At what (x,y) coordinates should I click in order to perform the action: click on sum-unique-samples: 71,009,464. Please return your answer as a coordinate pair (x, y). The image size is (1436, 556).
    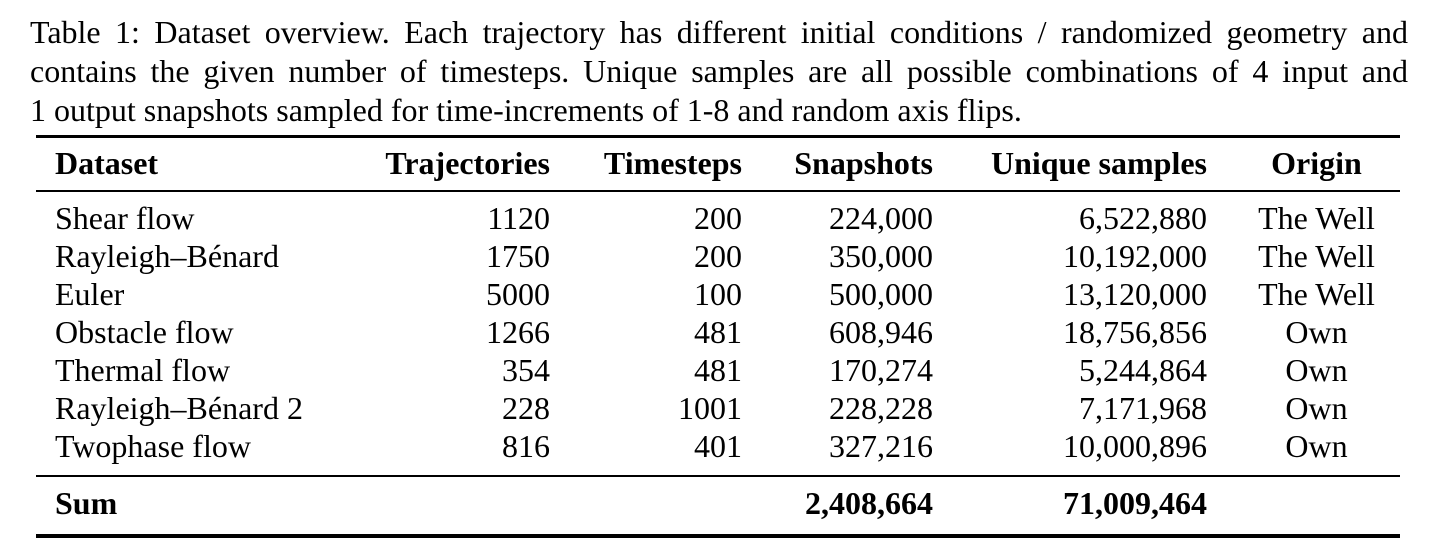
    Looking at the image, I should click on (1070, 505).